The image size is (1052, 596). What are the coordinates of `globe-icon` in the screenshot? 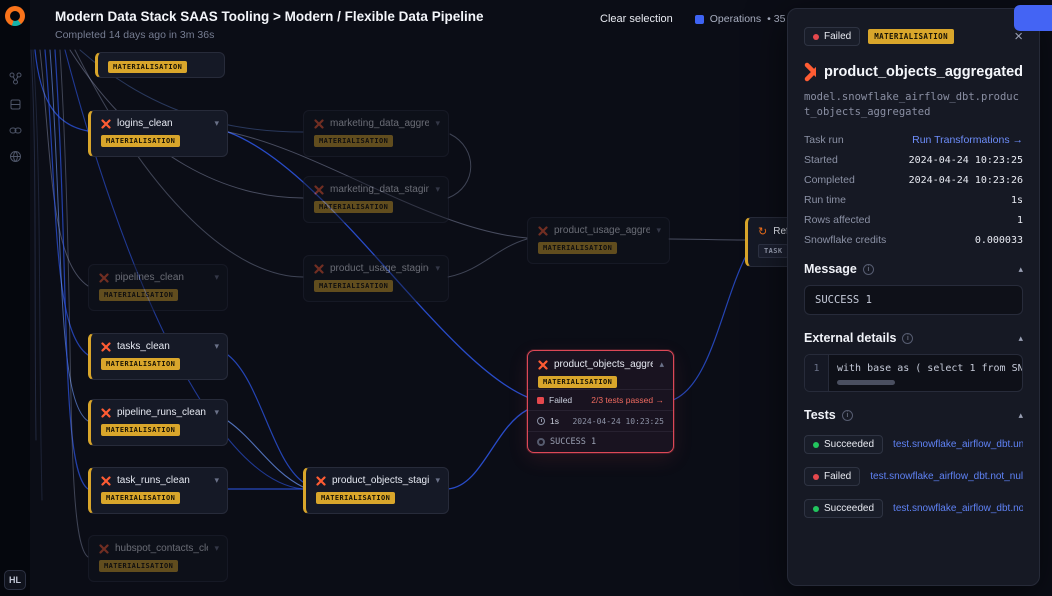 It's located at (15, 156).